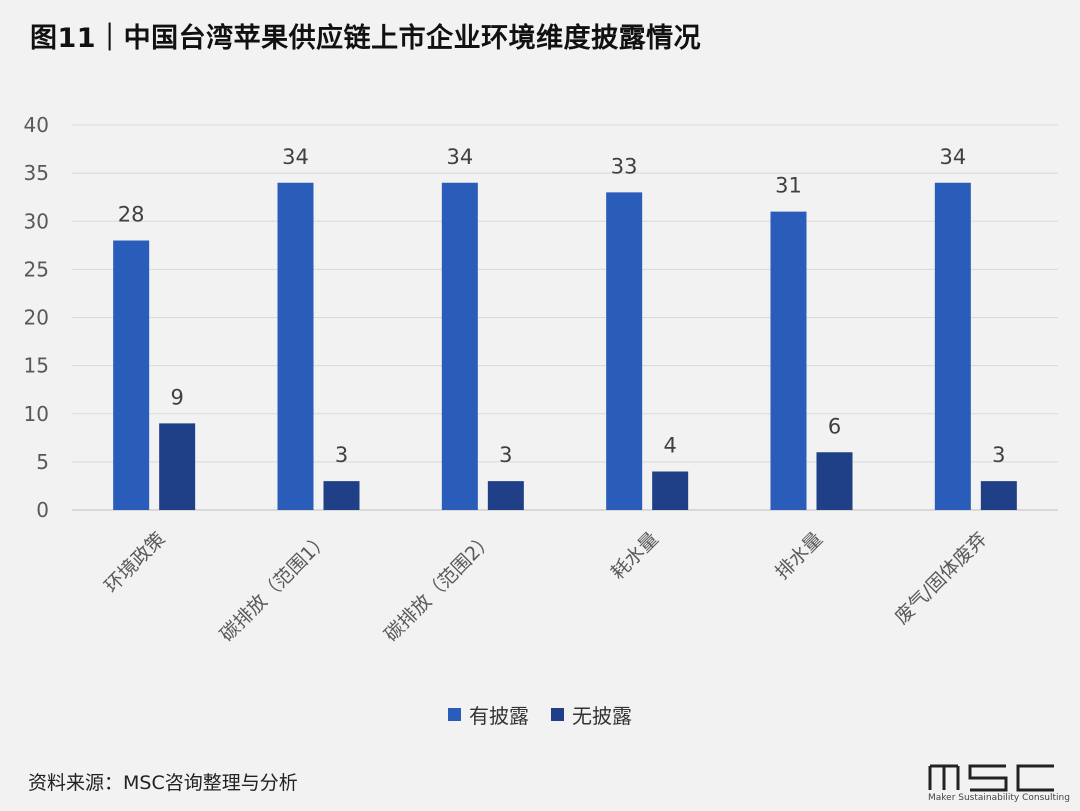  I want to click on y-tick-label: 5, so click(42, 462).